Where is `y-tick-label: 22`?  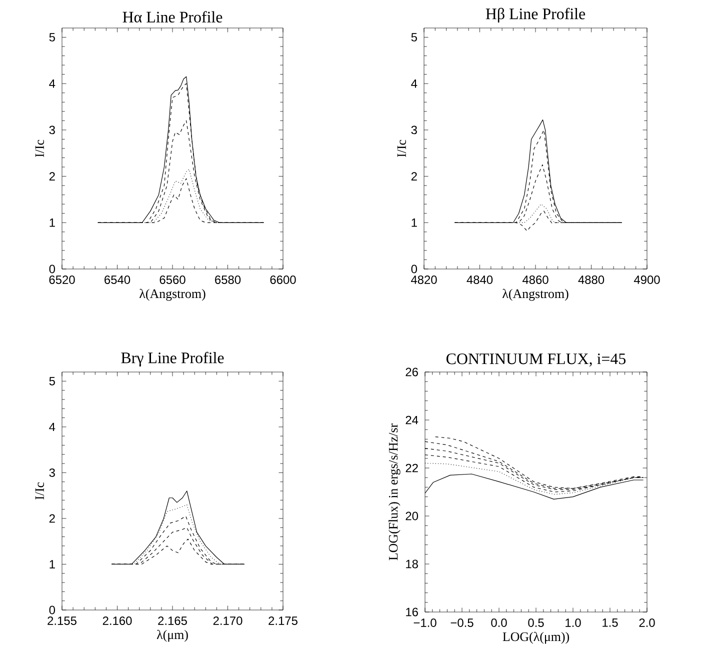
y-tick-label: 22 is located at coordinates (412, 468).